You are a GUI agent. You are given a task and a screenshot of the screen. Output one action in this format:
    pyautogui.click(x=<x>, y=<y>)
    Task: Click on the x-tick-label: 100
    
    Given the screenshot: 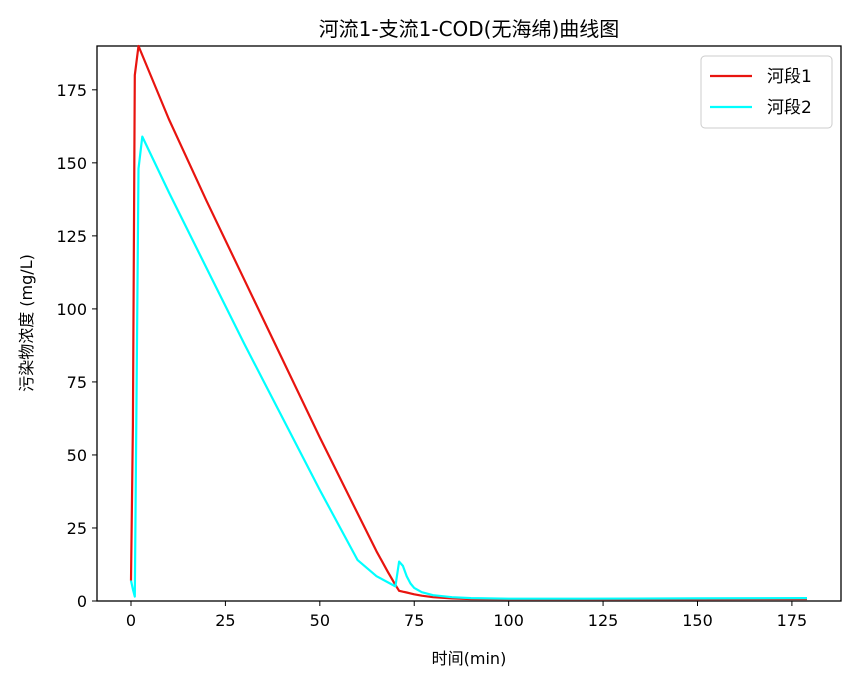 What is the action you would take?
    pyautogui.click(x=508, y=620)
    